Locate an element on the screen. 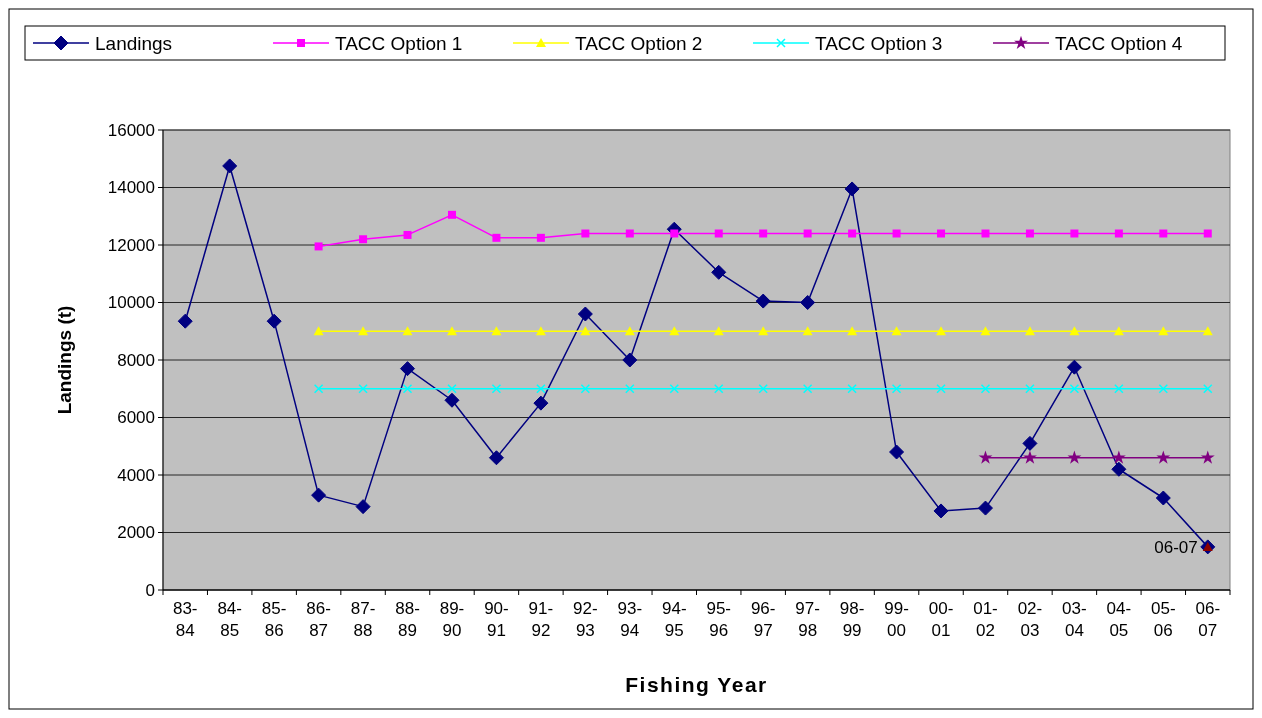  x-tick-label: 88-89 is located at coordinates (407, 619).